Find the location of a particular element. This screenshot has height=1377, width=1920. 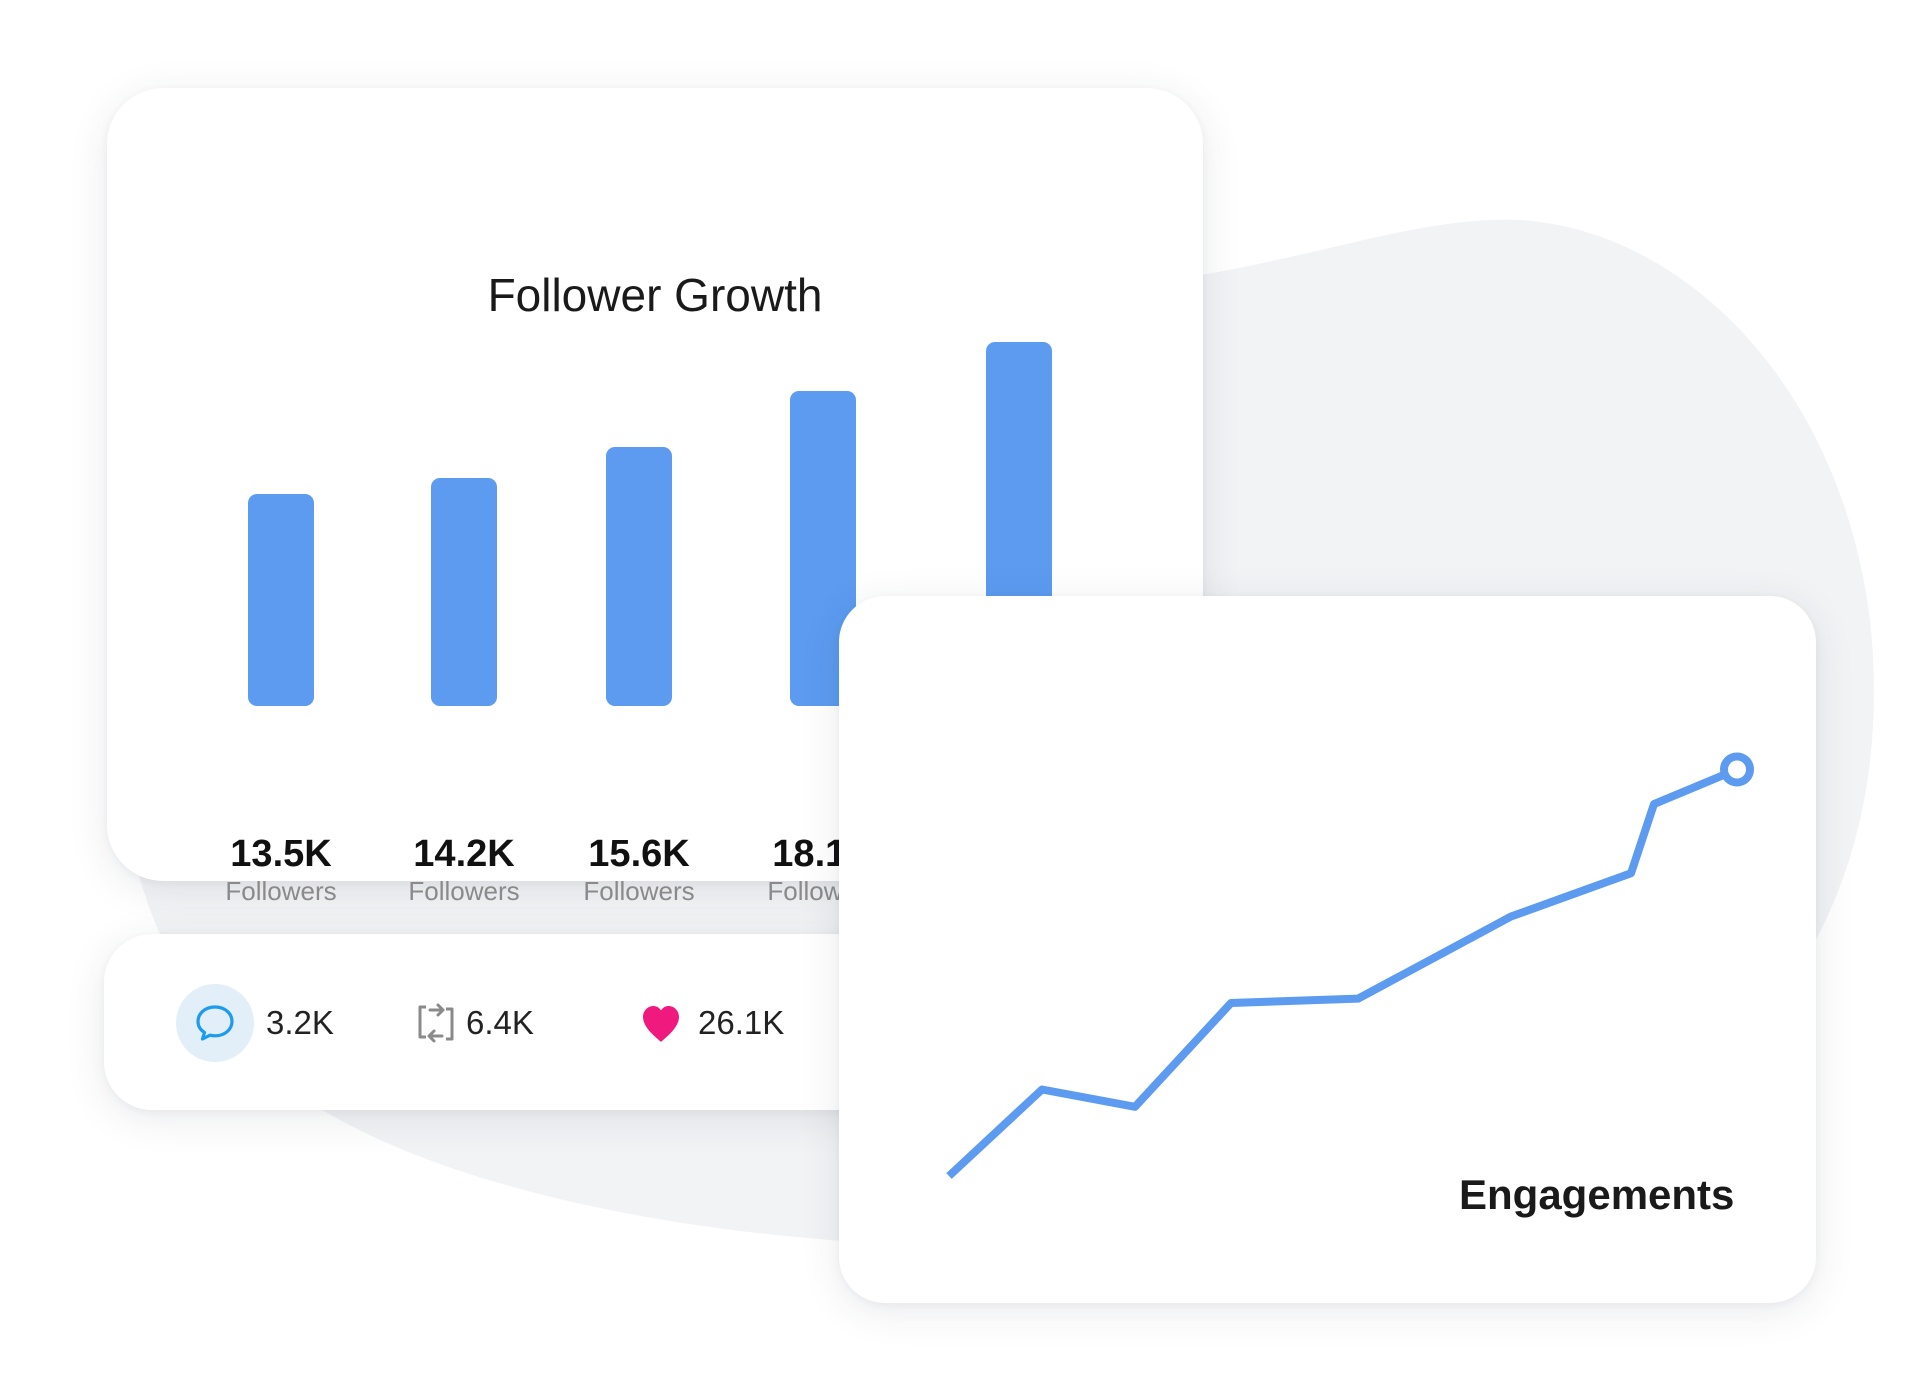

engagements-line-plot is located at coordinates (1350, 965).